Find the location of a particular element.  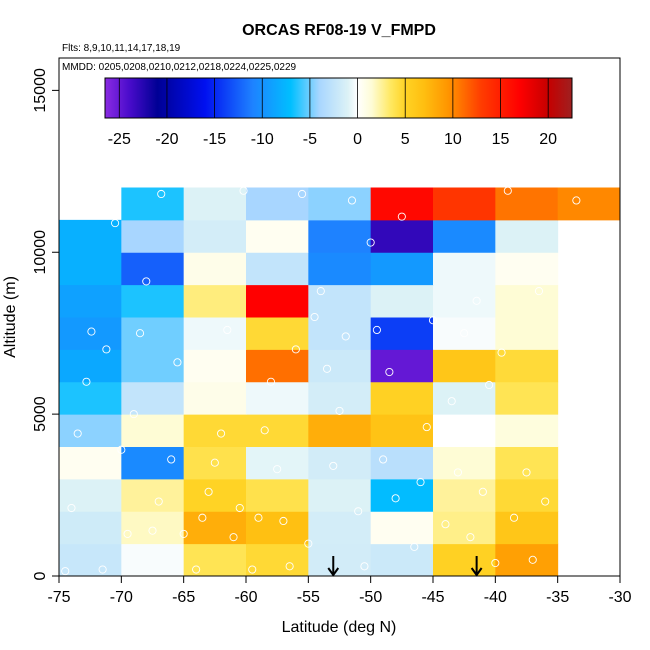

x-tick-label: -30 is located at coordinates (619, 597).